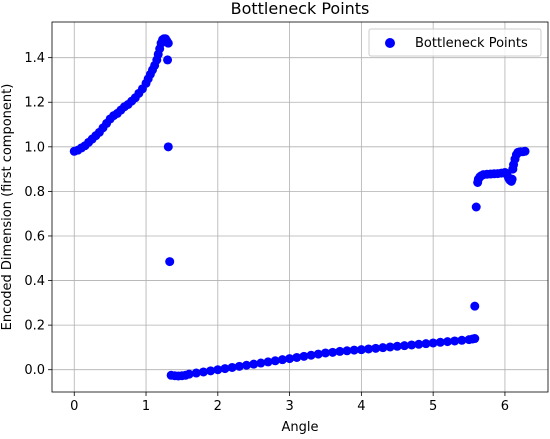 This screenshot has width=550, height=439. What do you see at coordinates (218, 406) in the screenshot?
I see `x-tick-label: 2` at bounding box center [218, 406].